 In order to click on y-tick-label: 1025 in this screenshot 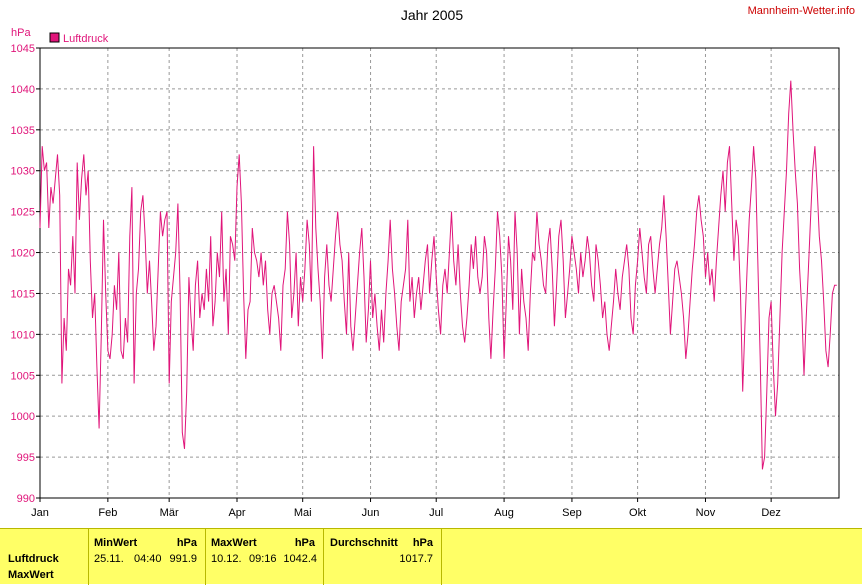, I will do `click(23, 213)`.